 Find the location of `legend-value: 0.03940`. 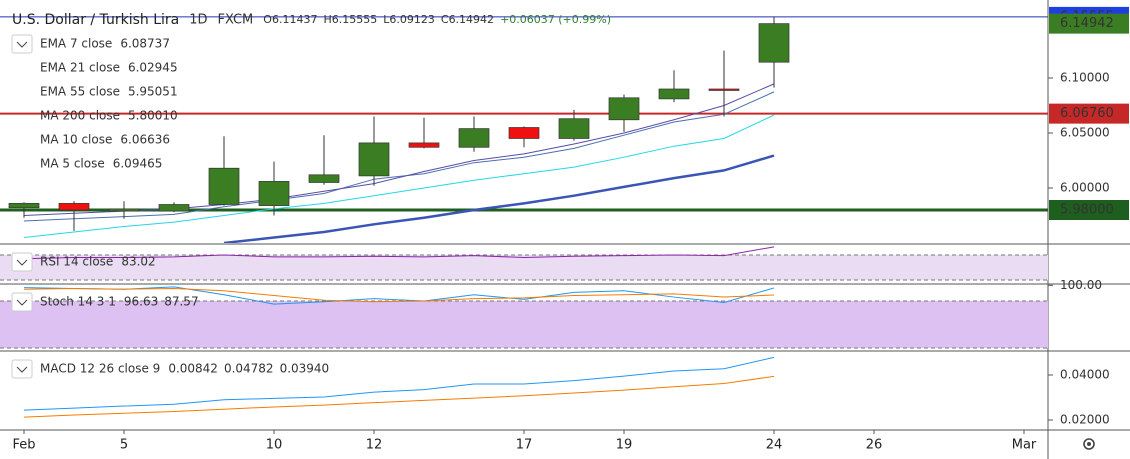

legend-value: 0.03940 is located at coordinates (305, 369).